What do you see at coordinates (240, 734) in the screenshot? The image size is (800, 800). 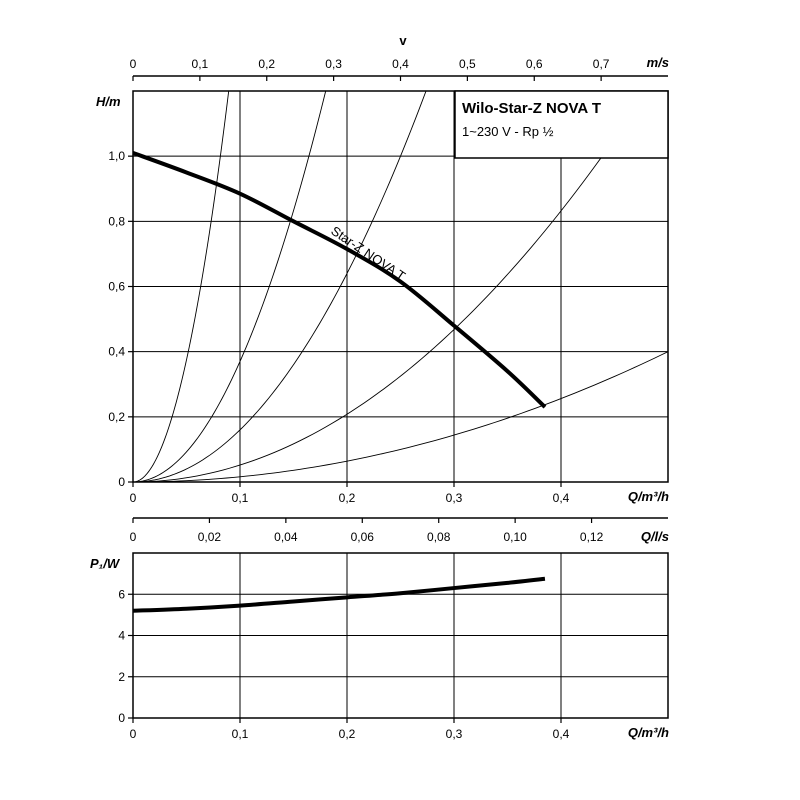 I see `power-x-tick-label: 0,1` at bounding box center [240, 734].